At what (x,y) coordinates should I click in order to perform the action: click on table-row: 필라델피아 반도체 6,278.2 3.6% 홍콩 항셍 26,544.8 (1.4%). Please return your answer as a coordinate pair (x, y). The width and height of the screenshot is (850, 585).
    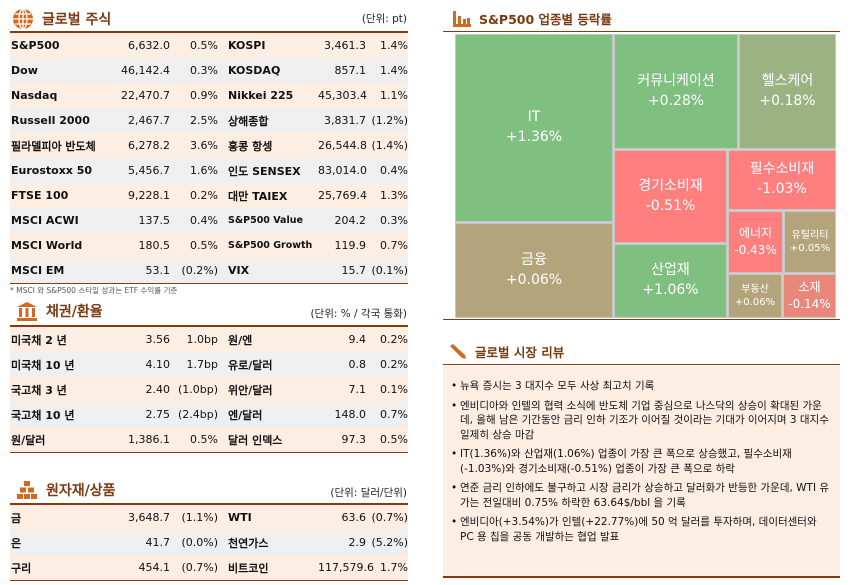
    Looking at the image, I should click on (209, 145).